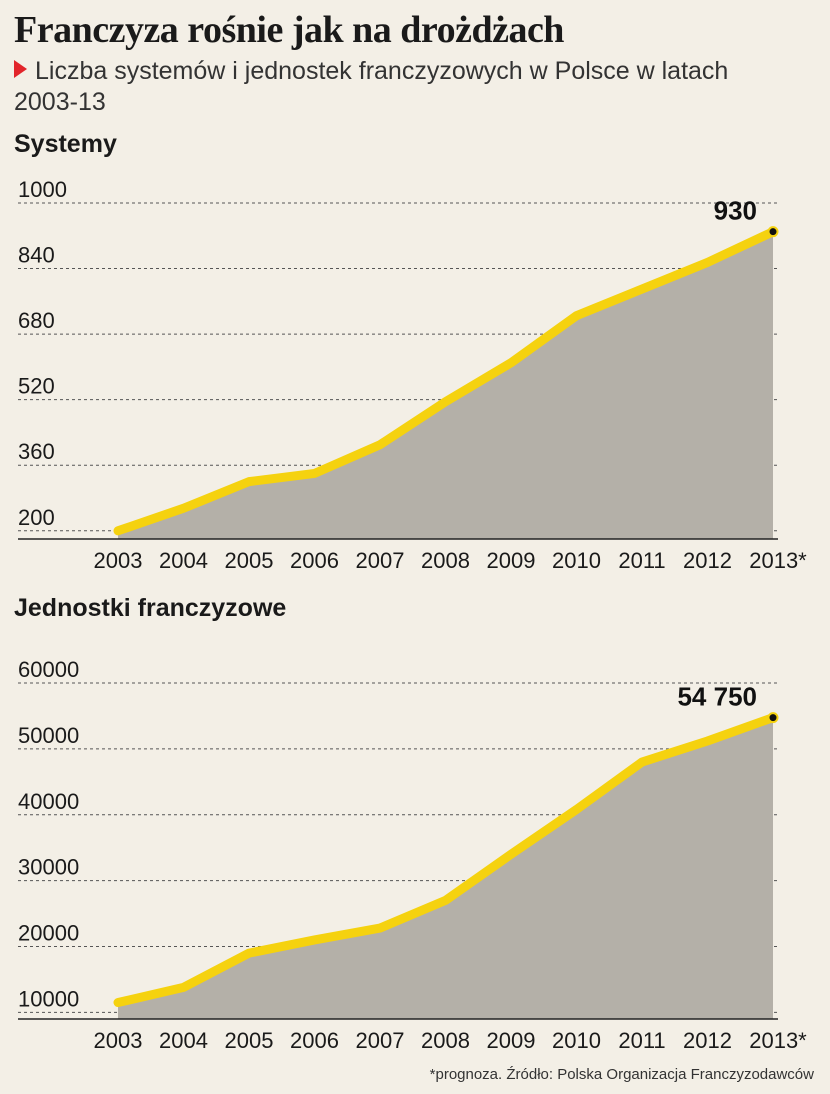 Image resolution: width=830 pixels, height=1094 pixels. Describe the element at coordinates (289, 30) in the screenshot. I see `chart-title: Franczyza rośnie jak na drożdżach` at that location.